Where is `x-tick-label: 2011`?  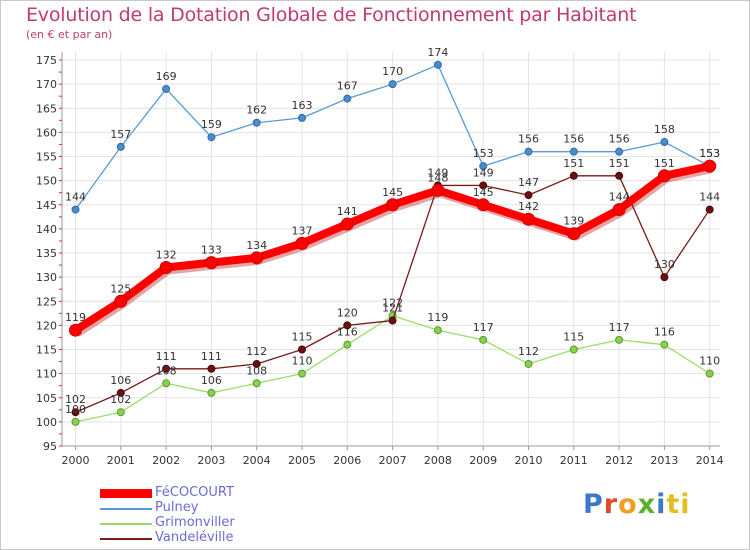
x-tick-label: 2011 is located at coordinates (574, 460).